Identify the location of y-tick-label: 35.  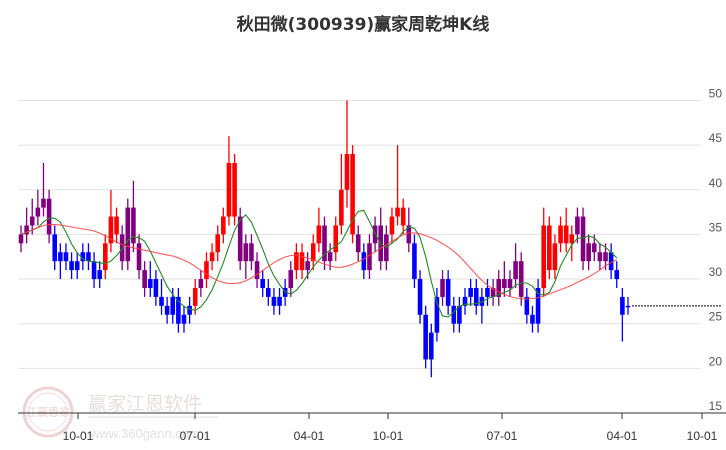
(716, 227).